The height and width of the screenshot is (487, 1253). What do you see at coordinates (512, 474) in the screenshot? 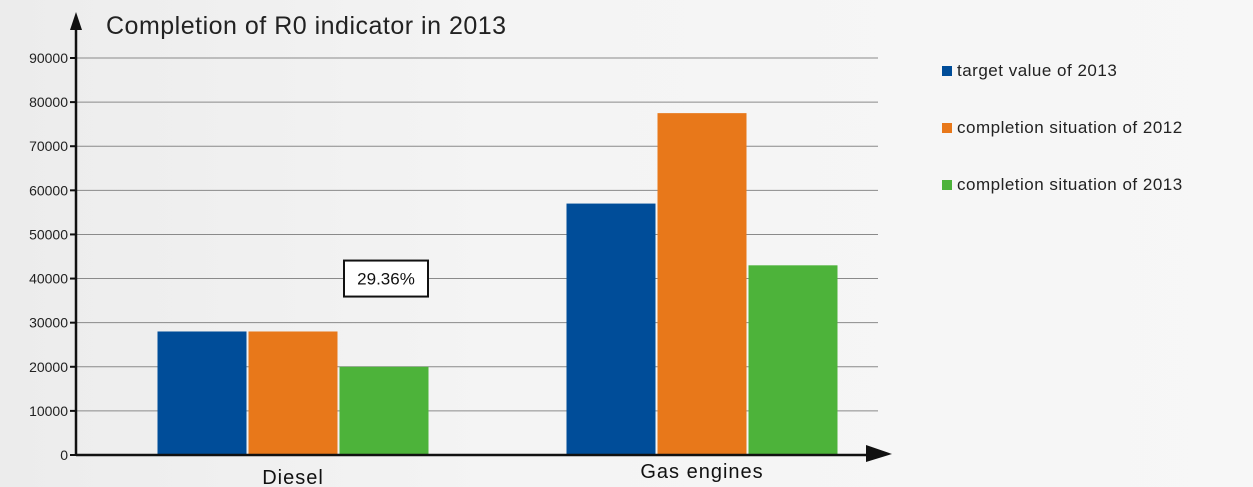
I see `category-labels: Diesel Gas engines` at bounding box center [512, 474].